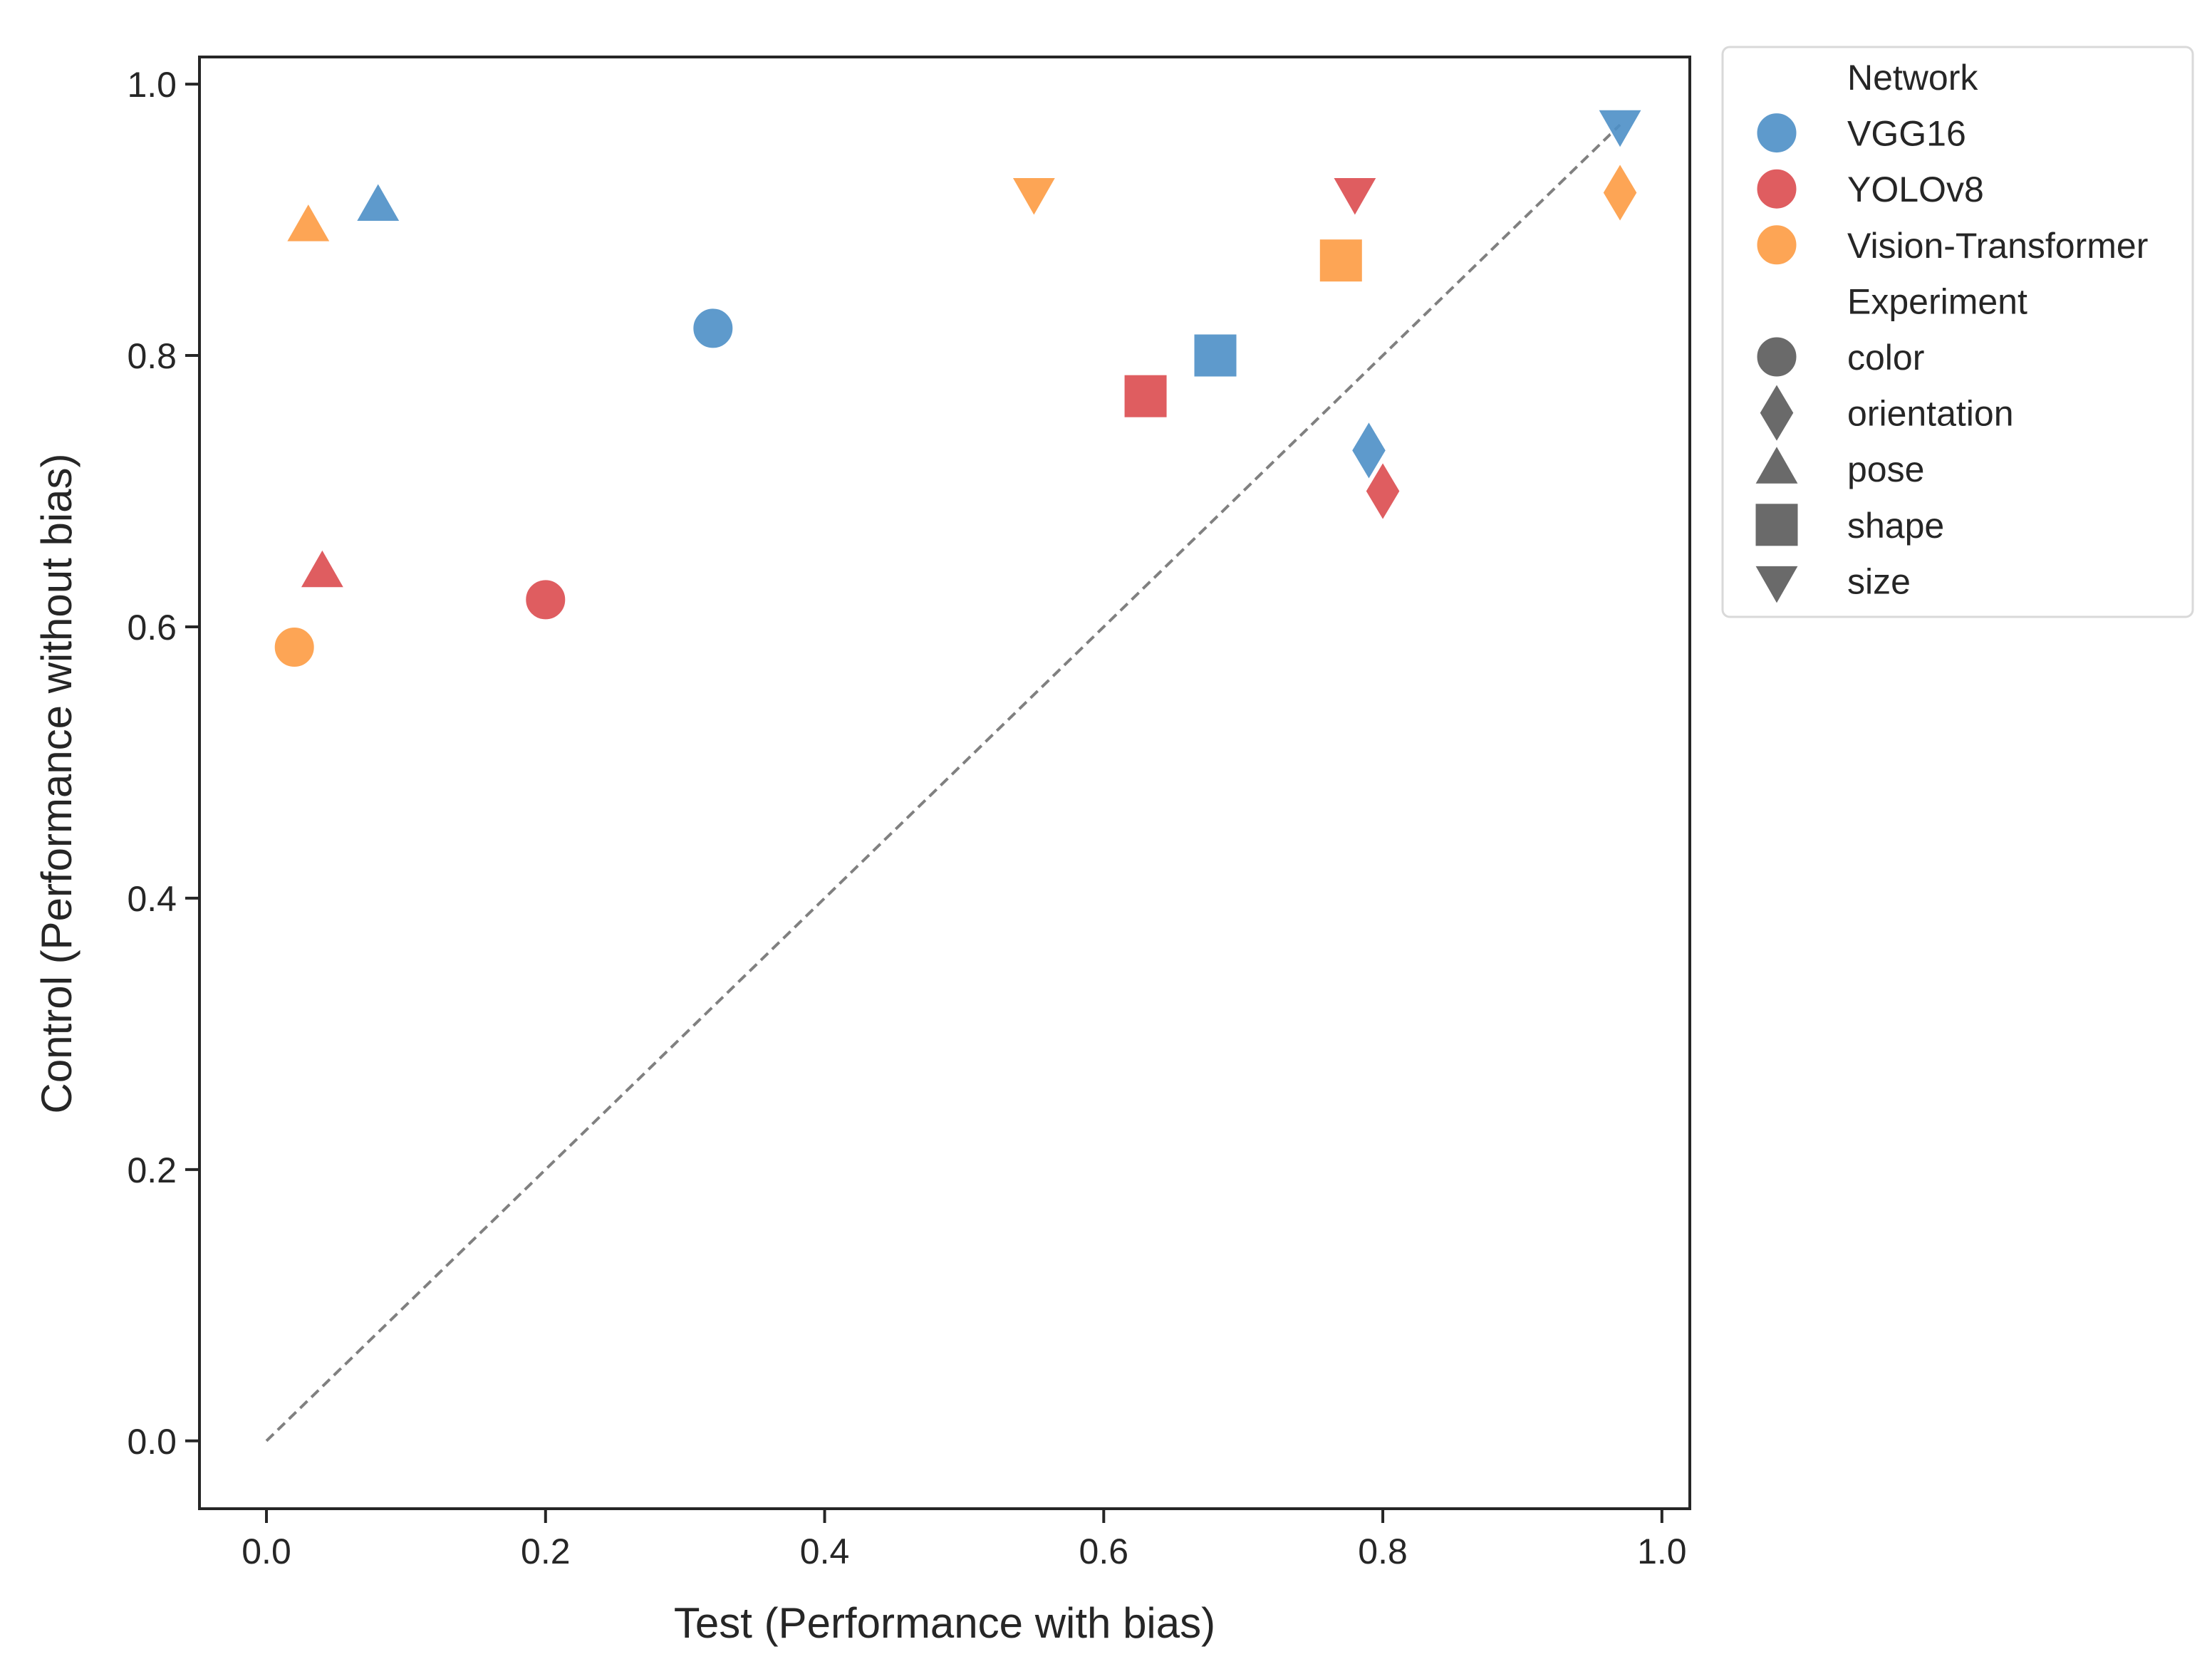  Describe the element at coordinates (1777, 585) in the screenshot. I see `legend-marker-size` at that location.